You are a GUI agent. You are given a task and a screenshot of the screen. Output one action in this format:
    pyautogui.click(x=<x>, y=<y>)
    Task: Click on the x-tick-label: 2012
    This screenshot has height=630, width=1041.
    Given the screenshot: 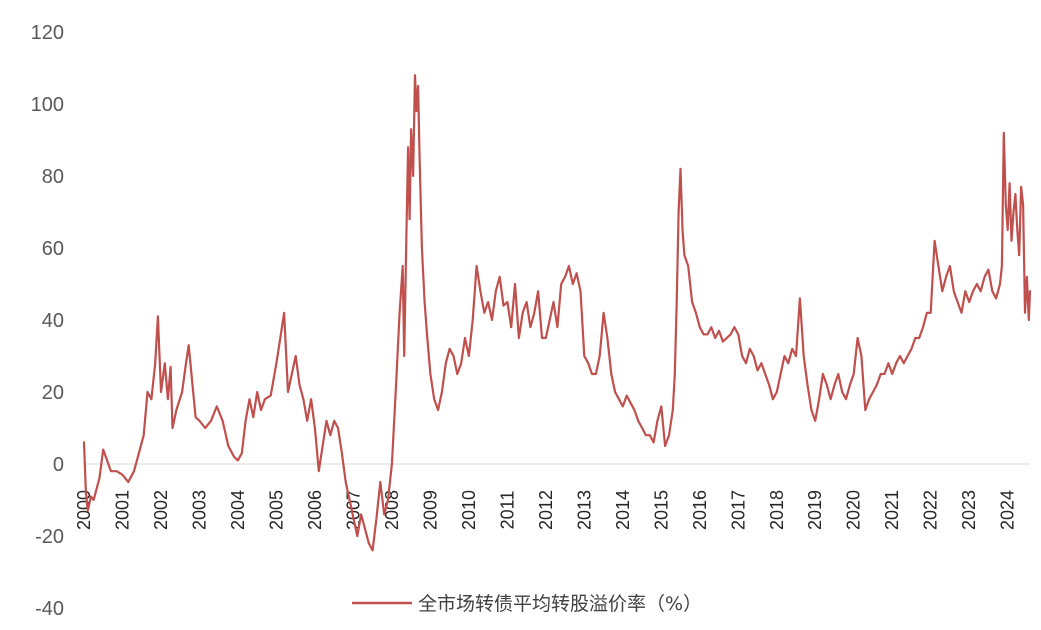 What is the action you would take?
    pyautogui.click(x=546, y=510)
    